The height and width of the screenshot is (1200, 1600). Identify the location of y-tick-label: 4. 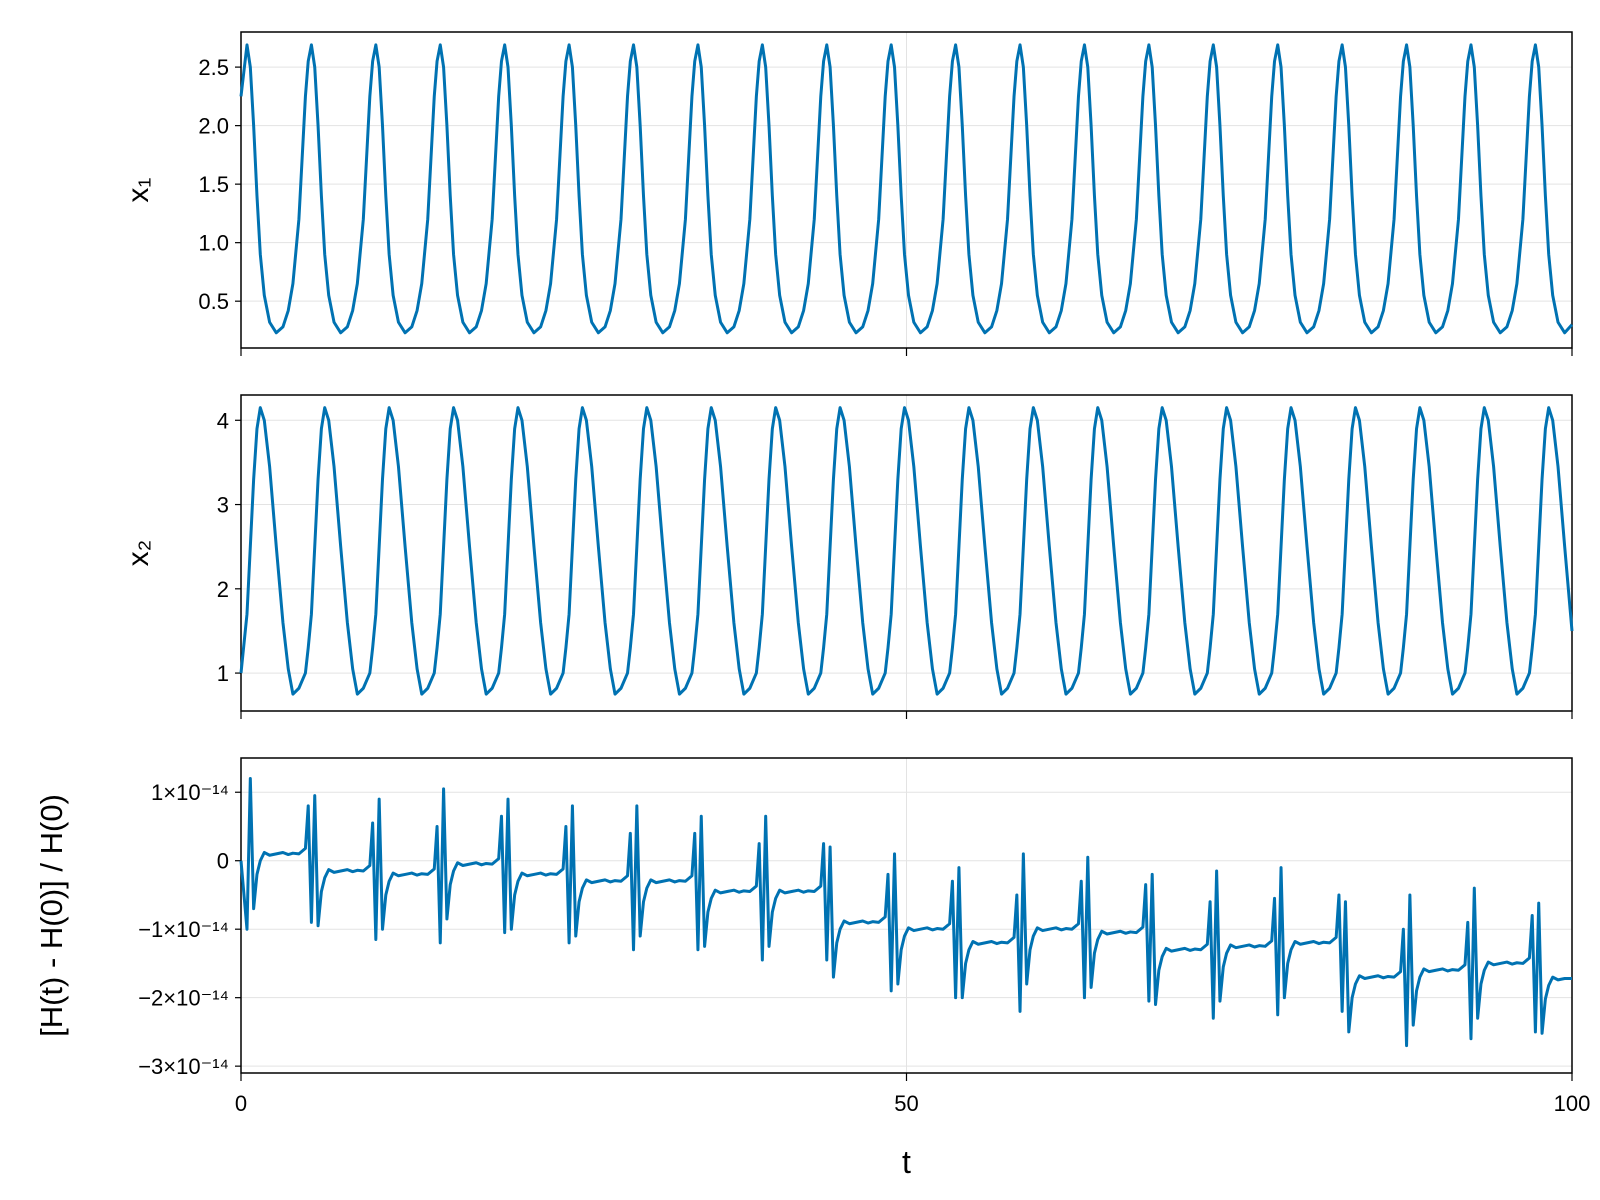
(223, 420).